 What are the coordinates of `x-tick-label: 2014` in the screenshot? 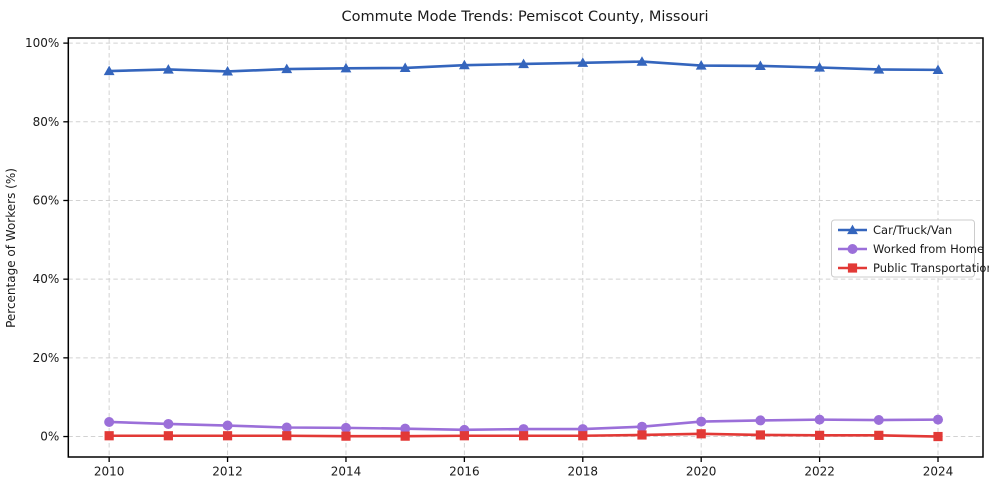 It's located at (346, 472).